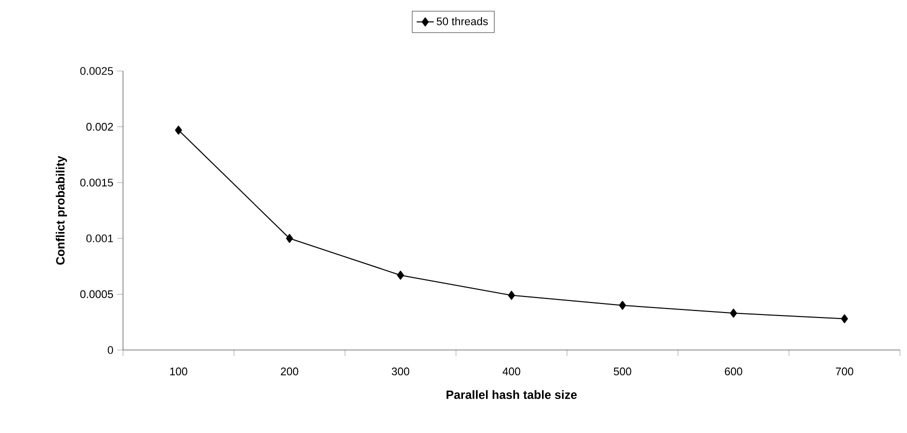  What do you see at coordinates (511, 372) in the screenshot?
I see `x-tick-label: 400` at bounding box center [511, 372].